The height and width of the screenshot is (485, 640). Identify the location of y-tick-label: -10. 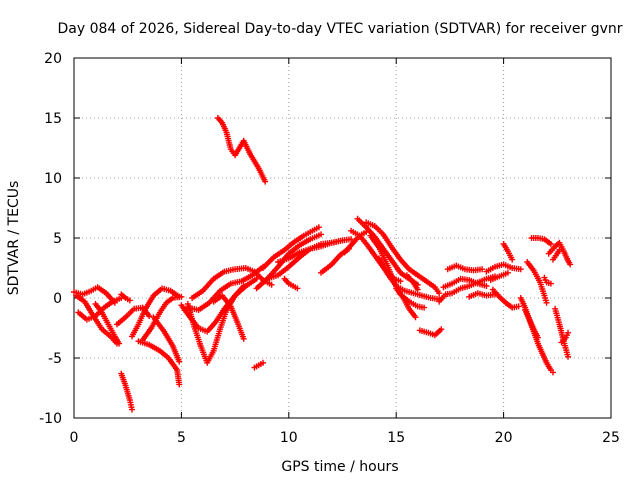
(50, 419).